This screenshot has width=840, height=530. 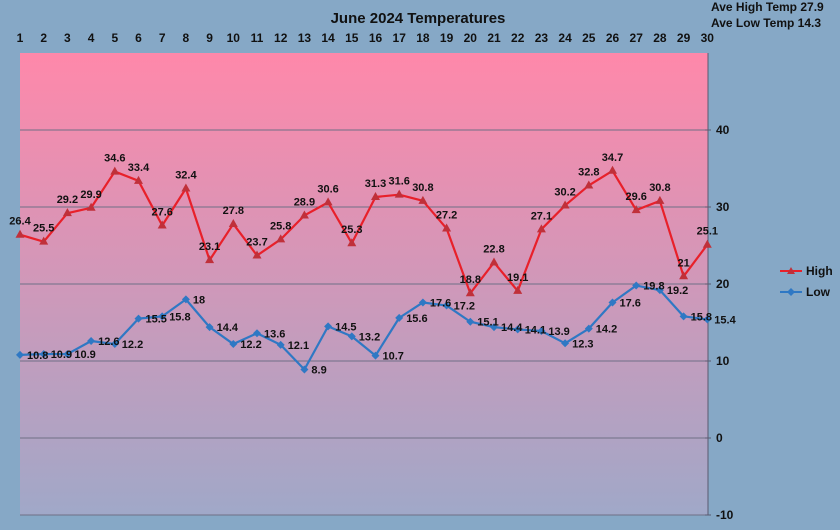 What do you see at coordinates (723, 284) in the screenshot?
I see `y-tick-label: 20` at bounding box center [723, 284].